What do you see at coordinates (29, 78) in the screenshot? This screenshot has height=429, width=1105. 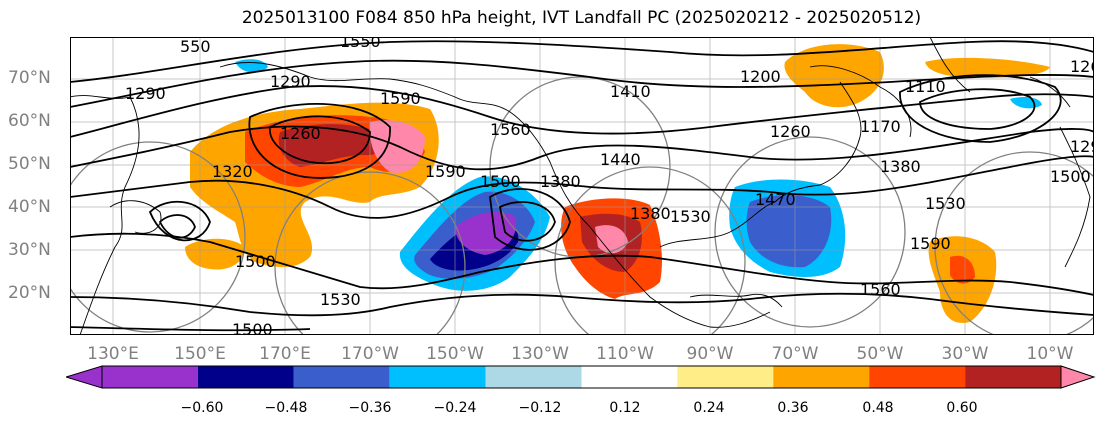 I see `lat-label: 70°N` at bounding box center [29, 78].